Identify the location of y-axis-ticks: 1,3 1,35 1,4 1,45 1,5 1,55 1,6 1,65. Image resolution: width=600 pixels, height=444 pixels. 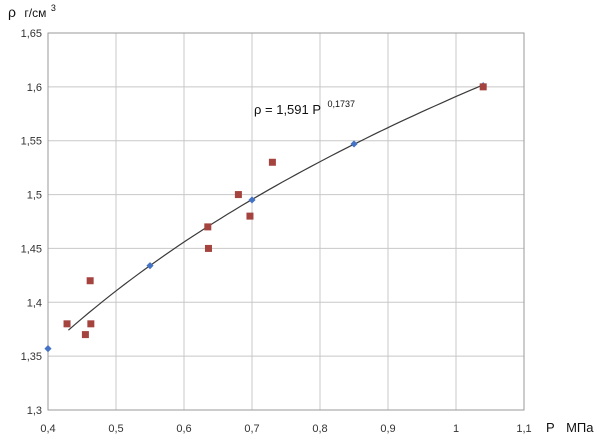
(31, 222).